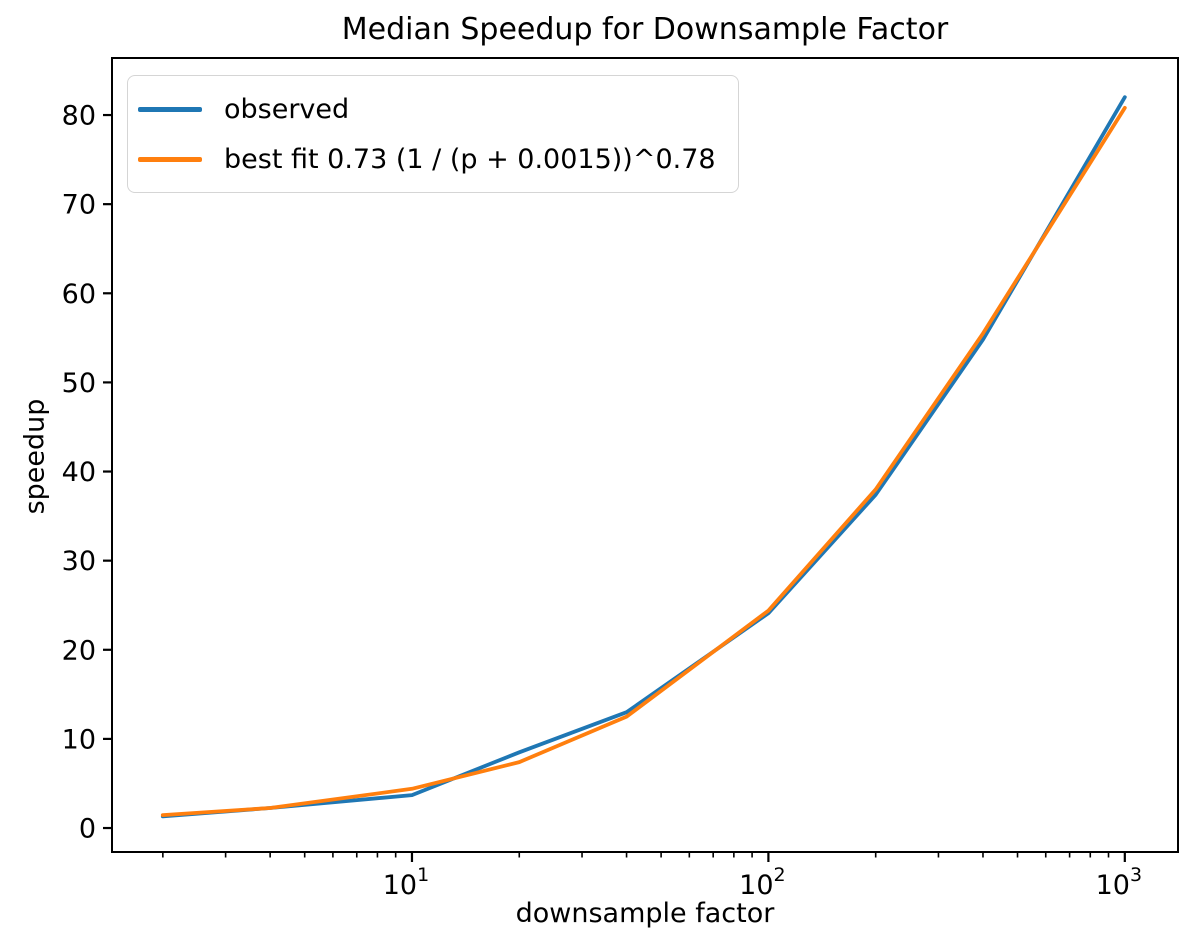 Image resolution: width=1189 pixels, height=950 pixels. What do you see at coordinates (1119, 882) in the screenshot?
I see `x-tick-label: 10³` at bounding box center [1119, 882].